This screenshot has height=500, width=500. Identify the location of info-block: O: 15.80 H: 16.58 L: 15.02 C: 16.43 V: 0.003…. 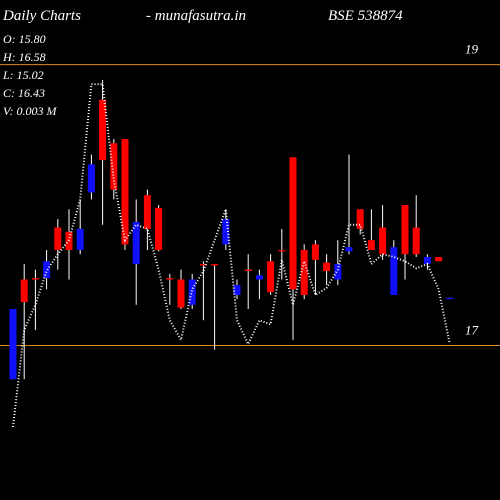
(30, 75).